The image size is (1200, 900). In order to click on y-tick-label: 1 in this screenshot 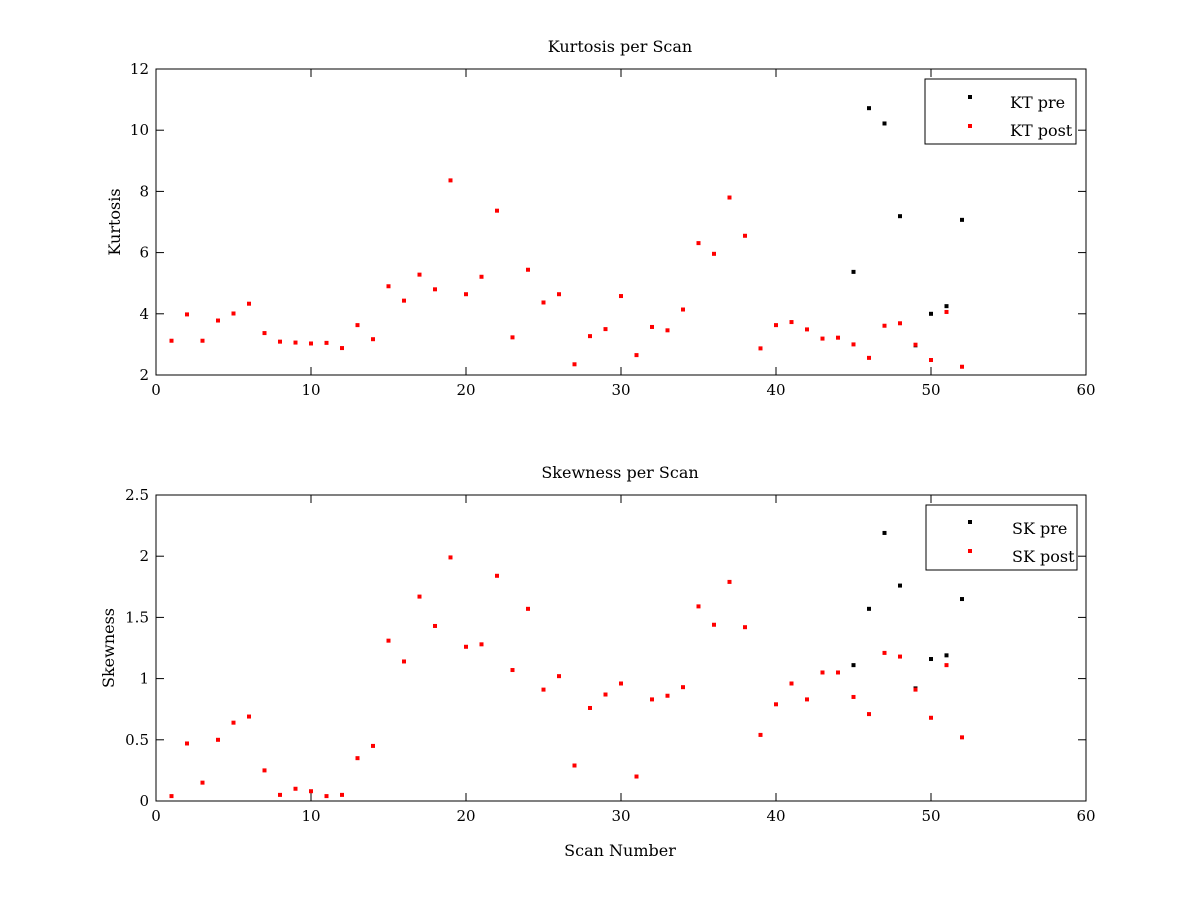, I will do `click(144, 679)`.